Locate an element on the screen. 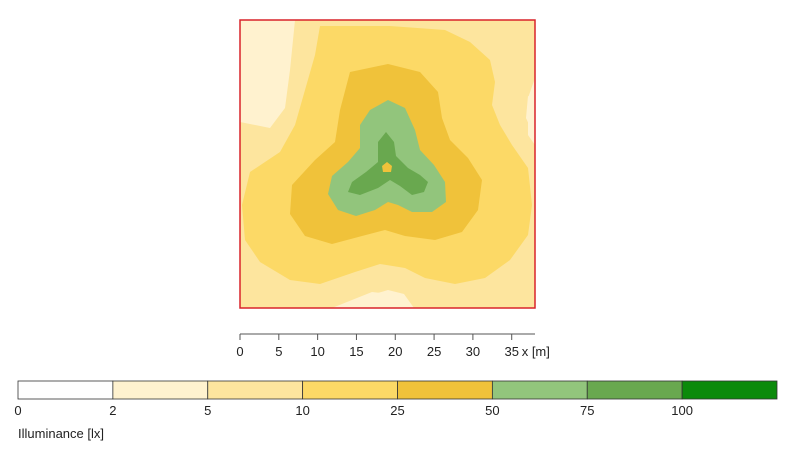 The width and height of the screenshot is (800, 454). legend-tick-label: 25 is located at coordinates (397, 410).